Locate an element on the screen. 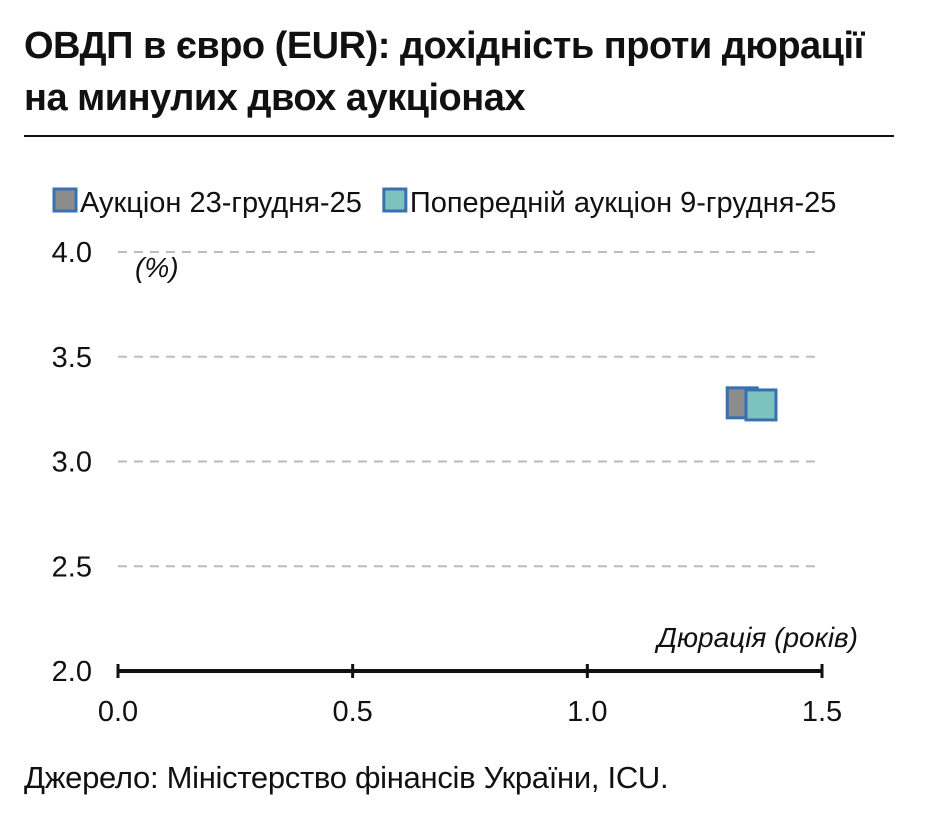  y-tick-label: 3.5 is located at coordinates (72, 358).